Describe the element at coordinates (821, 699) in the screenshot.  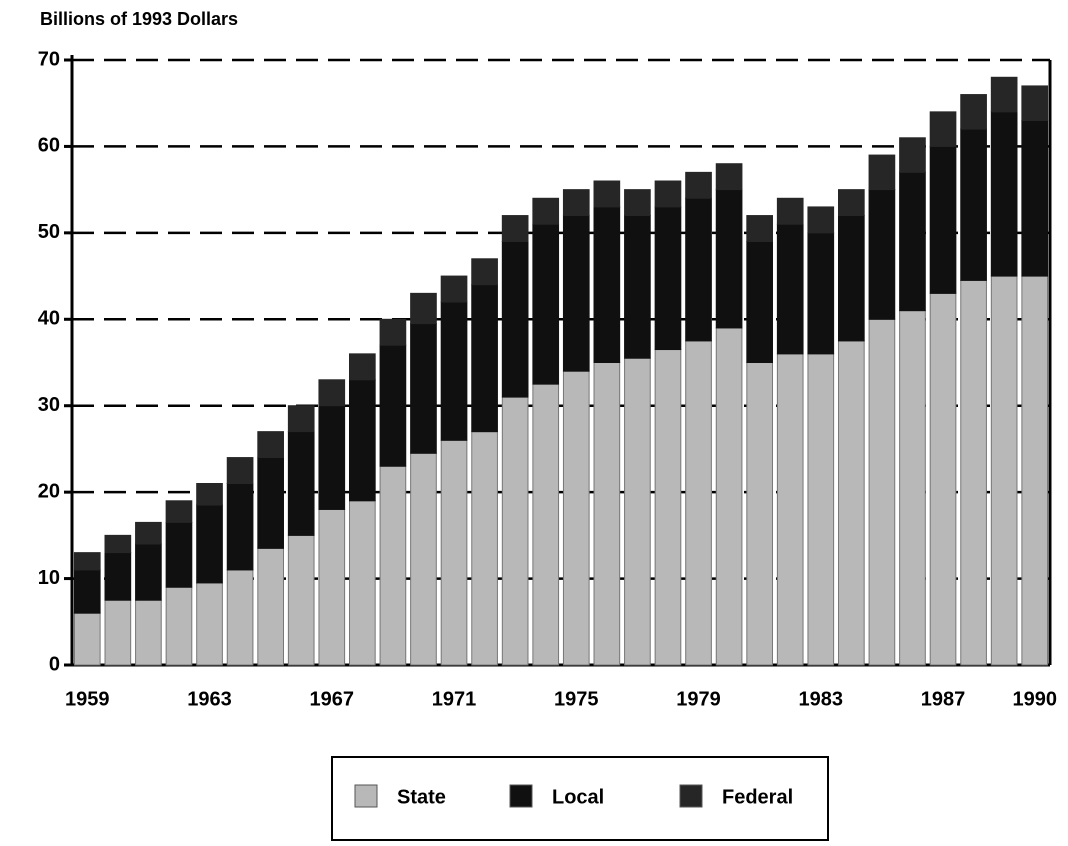
I see `x-tick-label: 1983` at that location.